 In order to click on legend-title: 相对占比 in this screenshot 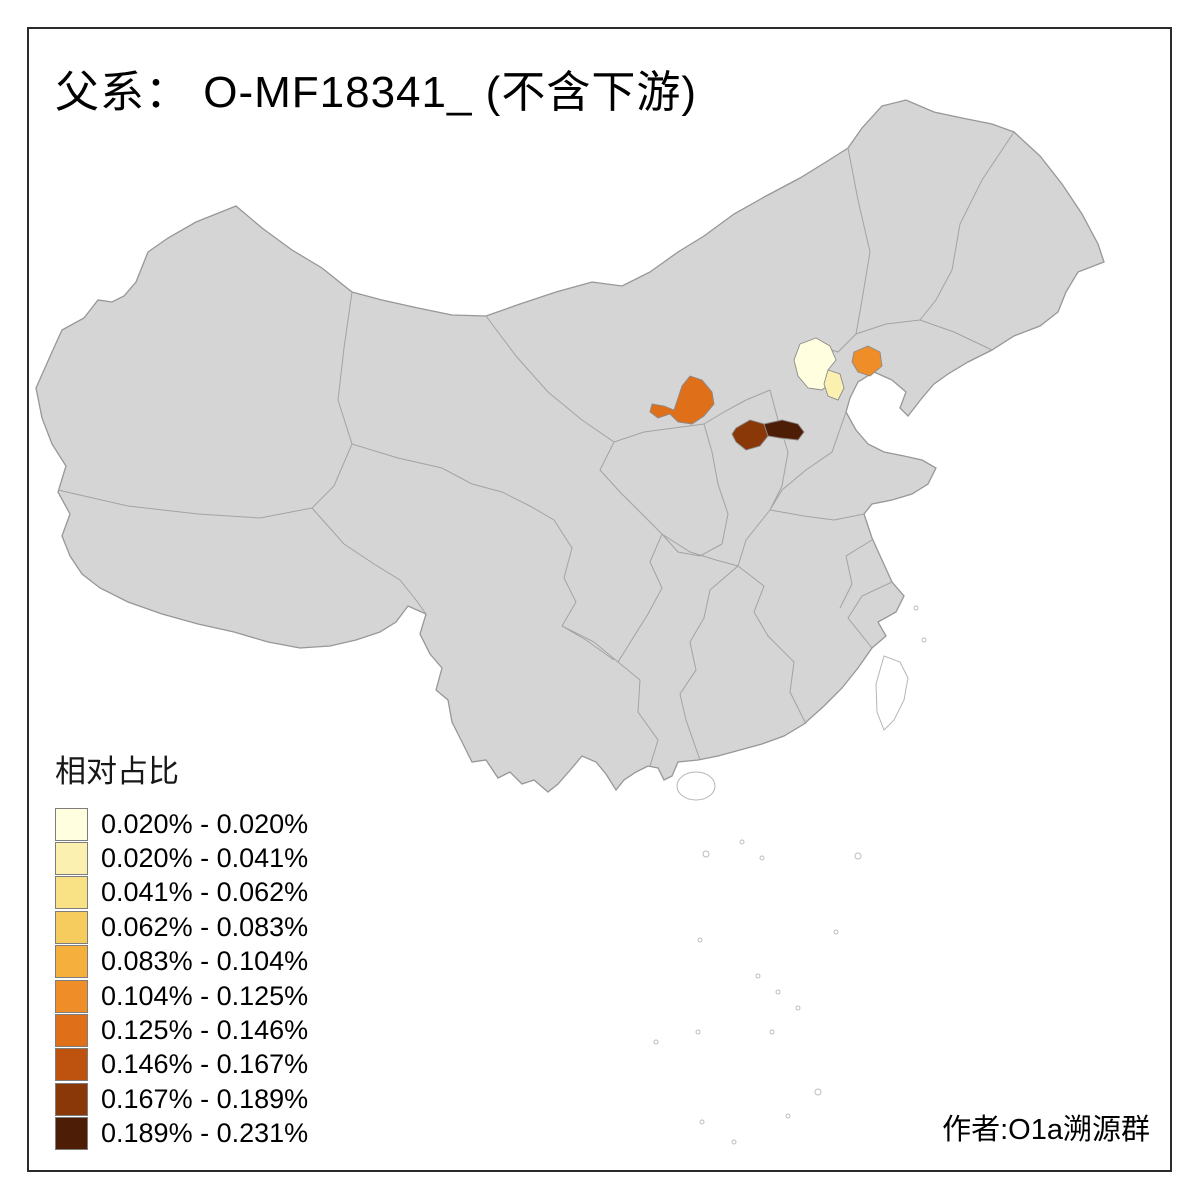, I will do `click(117, 771)`.